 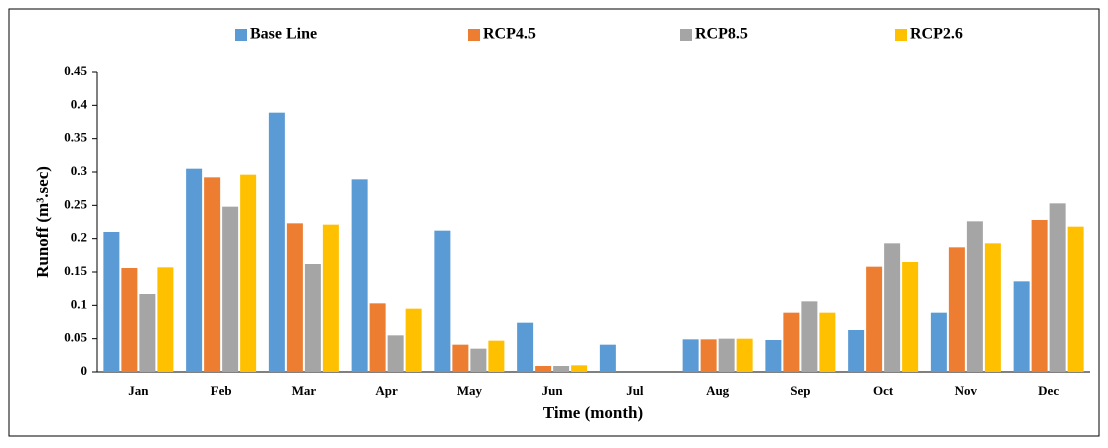 I want to click on x-tick-label: Jun, so click(x=553, y=390).